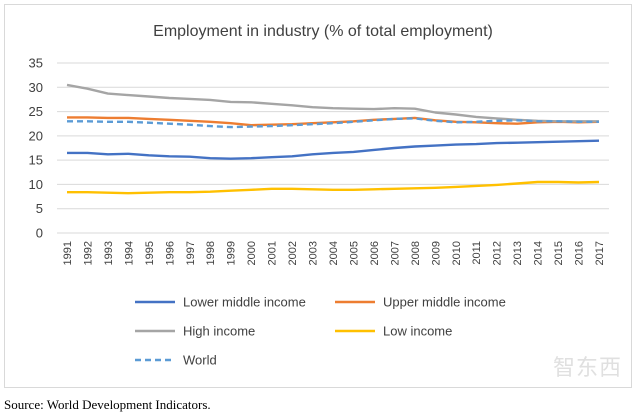  I want to click on source-note: Source: World Development Indicators., so click(107, 404).